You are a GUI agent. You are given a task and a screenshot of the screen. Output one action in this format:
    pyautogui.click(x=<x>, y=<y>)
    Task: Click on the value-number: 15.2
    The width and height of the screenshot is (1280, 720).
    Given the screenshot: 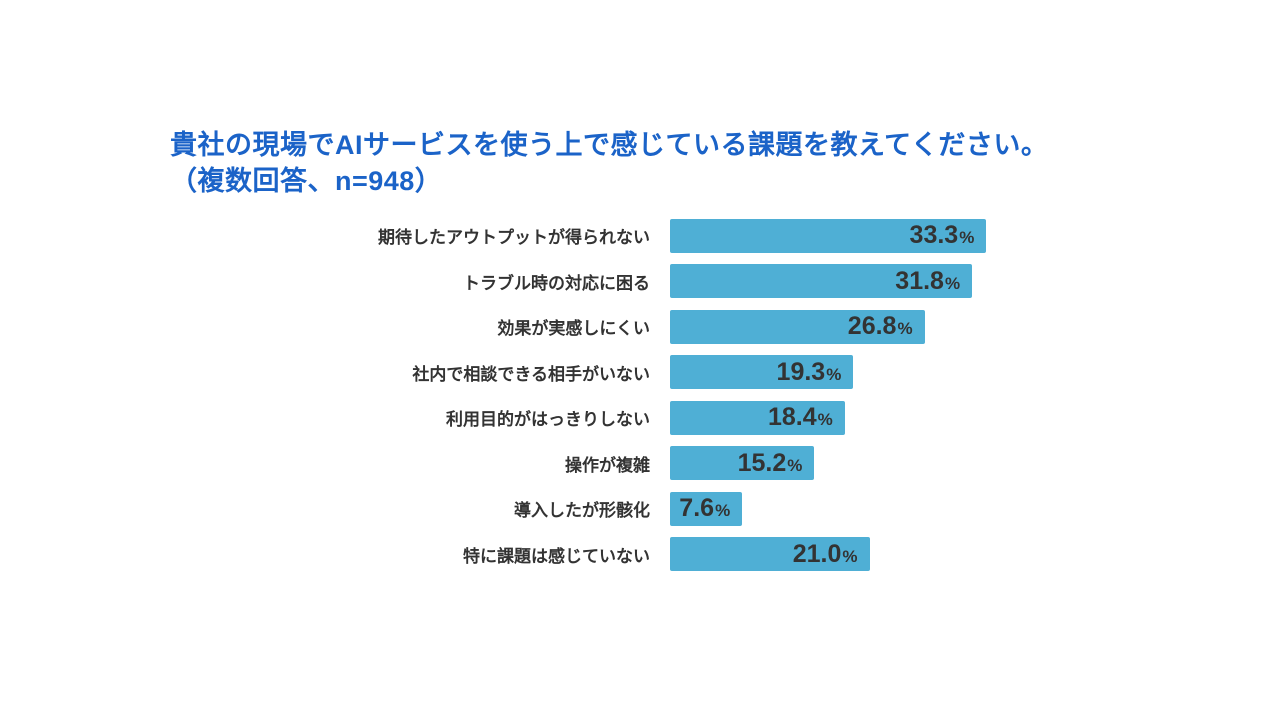 What is the action you would take?
    pyautogui.click(x=762, y=462)
    